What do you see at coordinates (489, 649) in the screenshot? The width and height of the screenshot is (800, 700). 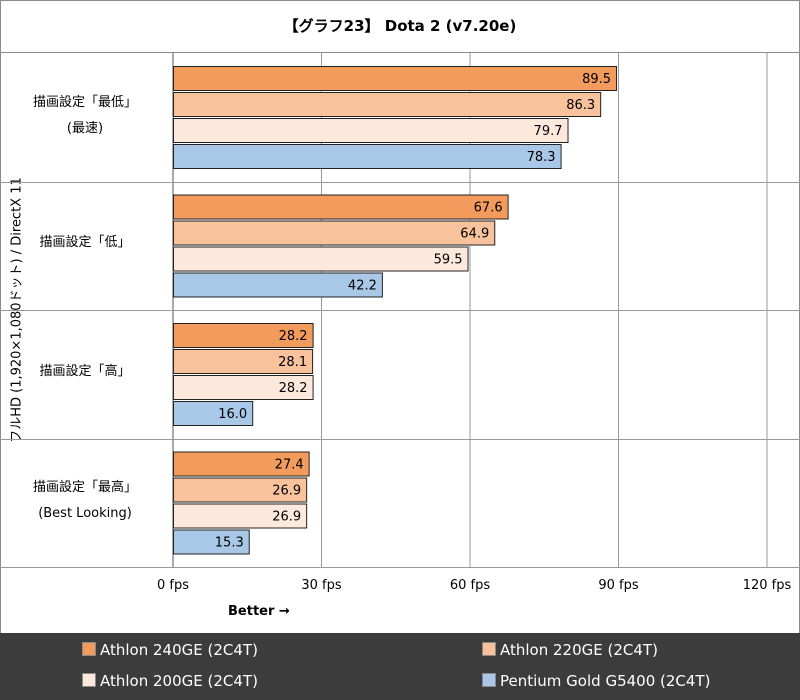 I see `legend-swatch-athlon-220ge` at bounding box center [489, 649].